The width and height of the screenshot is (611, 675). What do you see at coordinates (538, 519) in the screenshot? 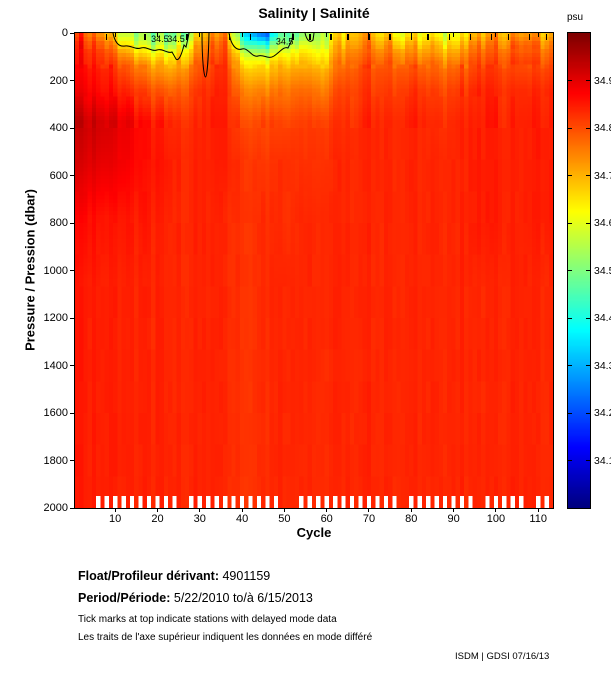
I see `x-tick-label: 110` at bounding box center [538, 519].